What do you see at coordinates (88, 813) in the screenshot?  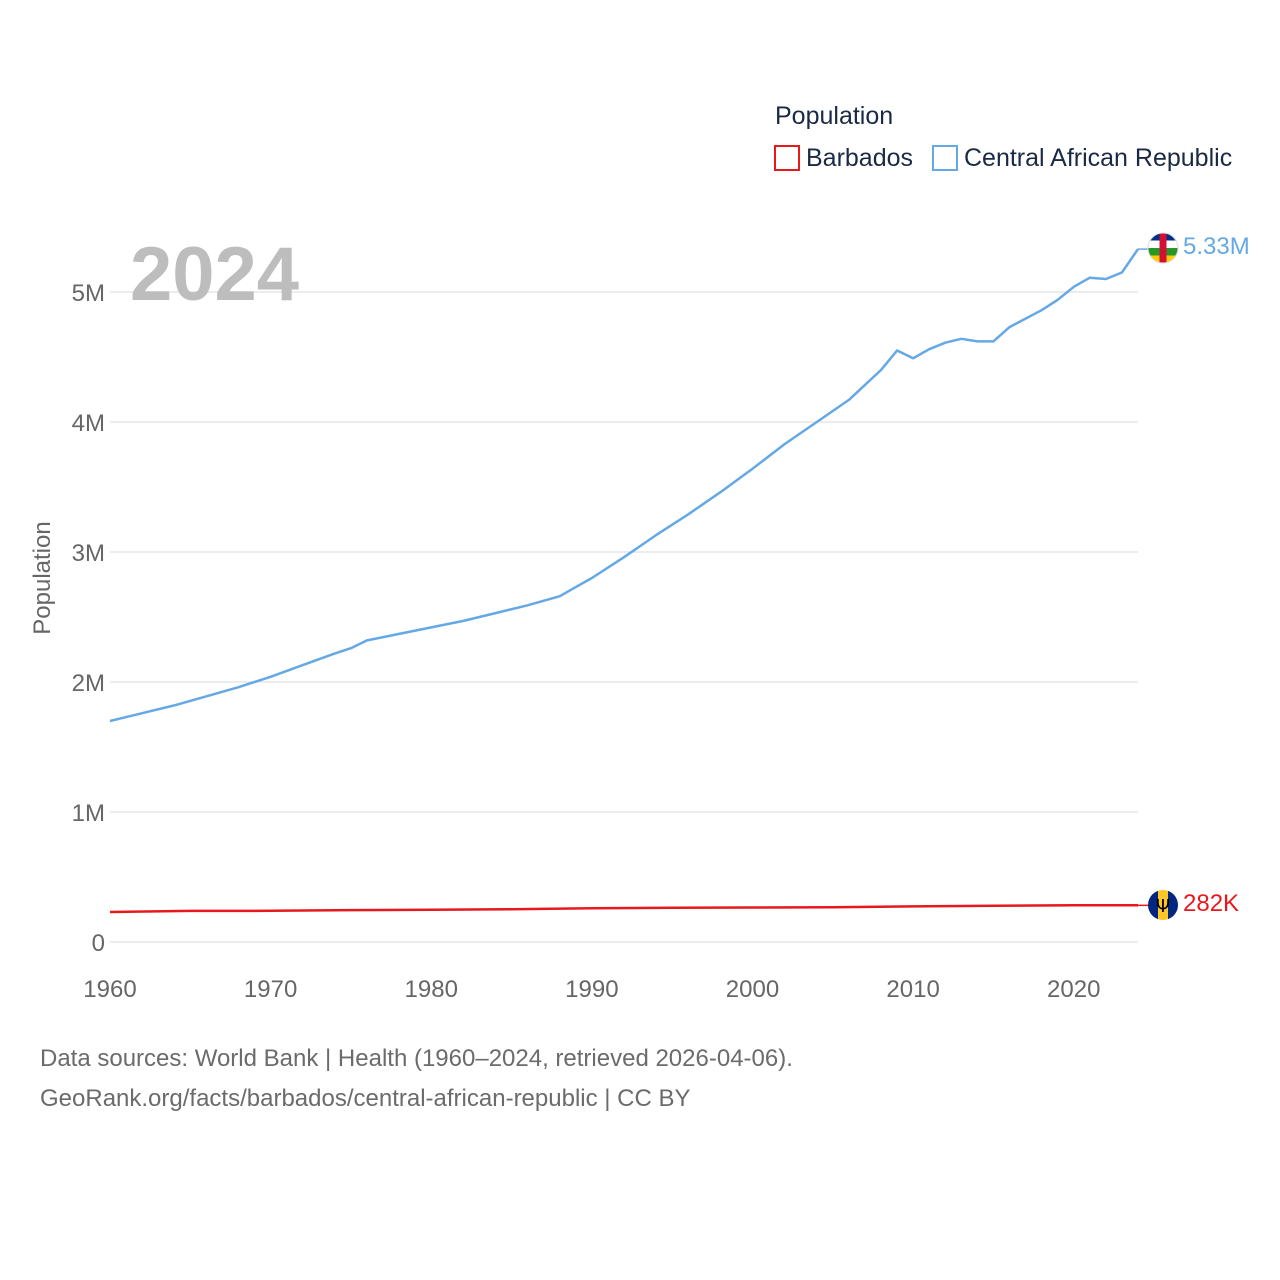 I see `y-tick-label: 1M` at bounding box center [88, 813].